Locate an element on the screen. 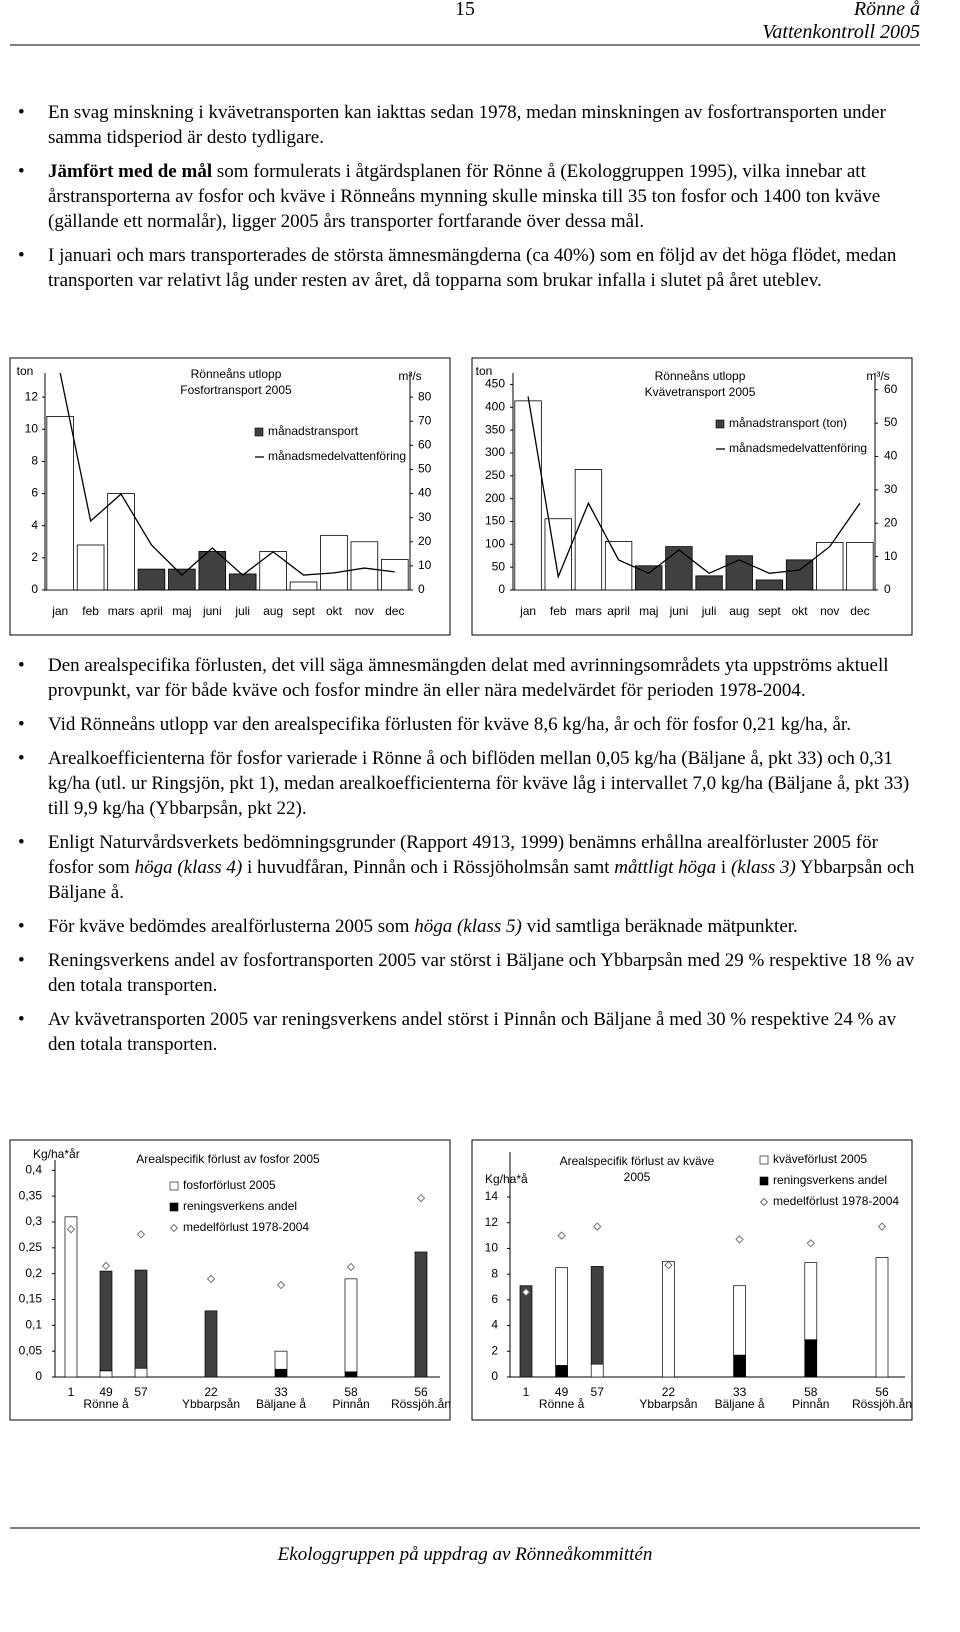 Image resolution: width=960 pixels, height=1632 pixels. y-tick-label: 0,1 is located at coordinates (33, 1325).